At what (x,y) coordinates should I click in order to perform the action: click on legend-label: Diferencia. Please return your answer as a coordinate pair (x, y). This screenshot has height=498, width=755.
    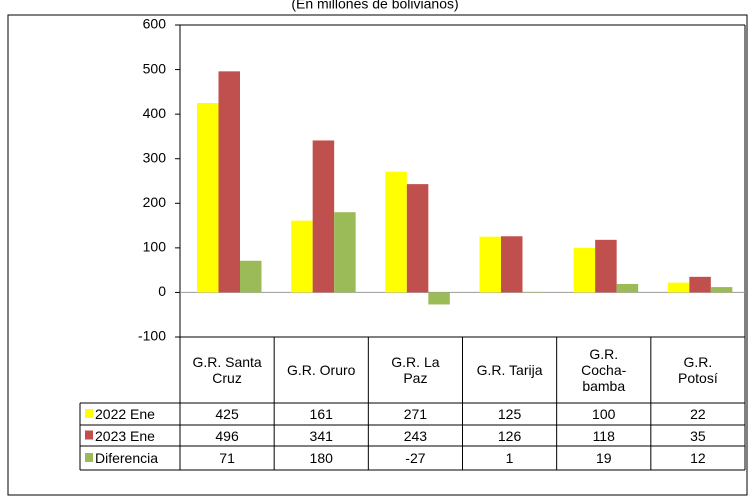
    Looking at the image, I should click on (127, 458).